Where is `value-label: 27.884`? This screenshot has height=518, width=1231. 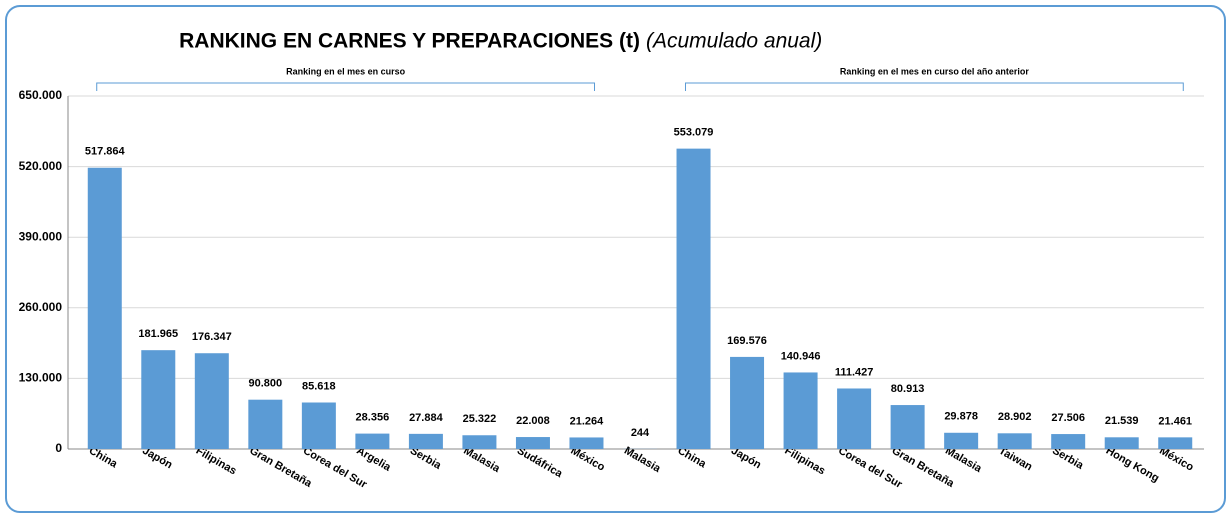
value-label: 27.884 is located at coordinates (426, 418).